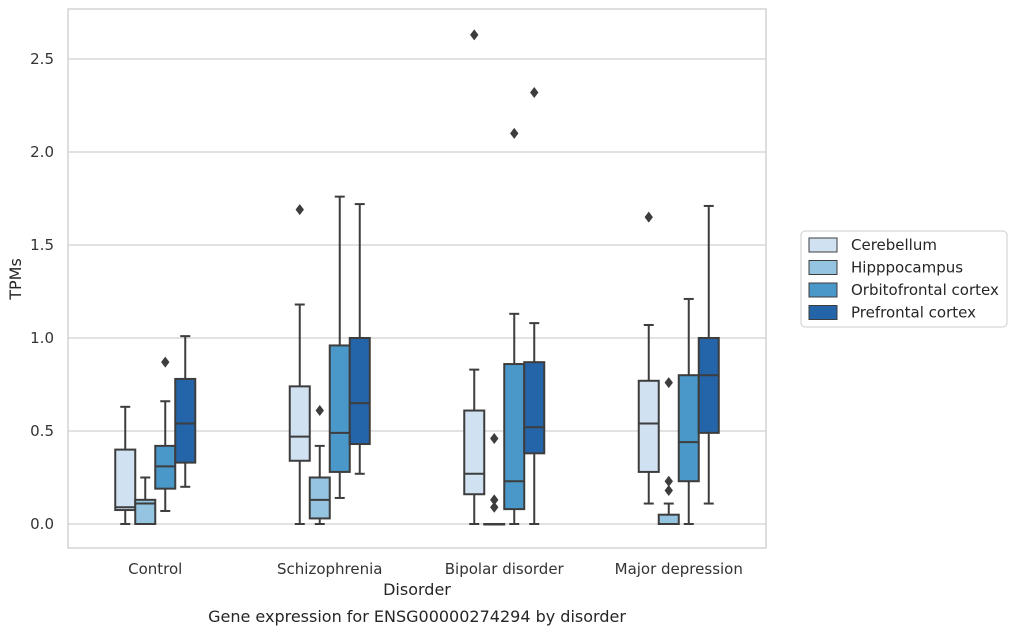 The height and width of the screenshot is (634, 1018). What do you see at coordinates (42, 152) in the screenshot?
I see `y-tick-label: 2.0` at bounding box center [42, 152].